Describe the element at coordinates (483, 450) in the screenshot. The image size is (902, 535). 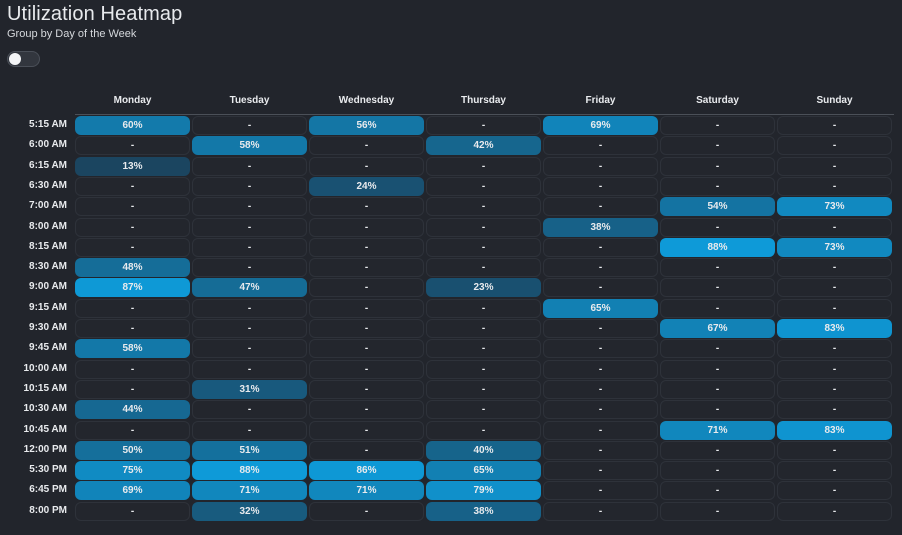
I see `heatmap-cell: 40%` at that location.